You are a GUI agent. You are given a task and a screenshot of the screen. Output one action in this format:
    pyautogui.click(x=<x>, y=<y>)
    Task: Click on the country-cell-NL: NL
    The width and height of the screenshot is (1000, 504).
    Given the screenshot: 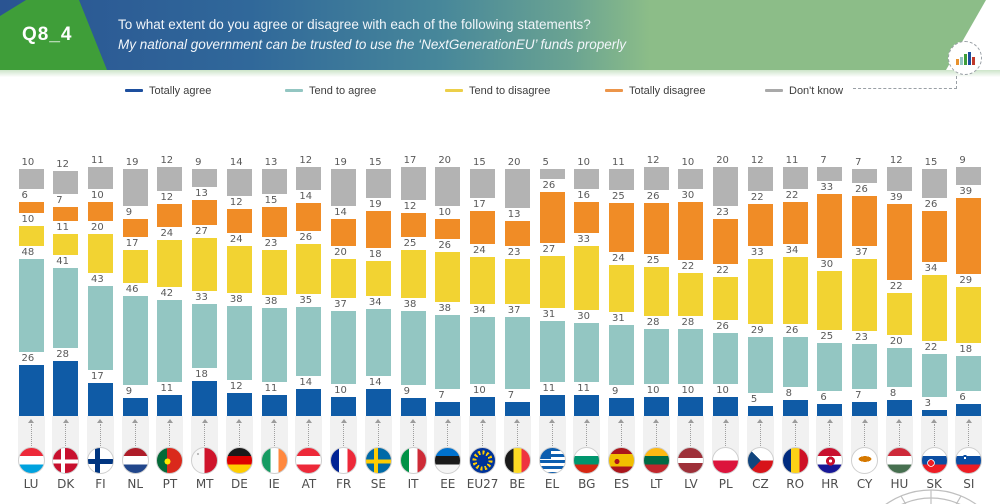 What is the action you would take?
    pyautogui.click(x=135, y=453)
    